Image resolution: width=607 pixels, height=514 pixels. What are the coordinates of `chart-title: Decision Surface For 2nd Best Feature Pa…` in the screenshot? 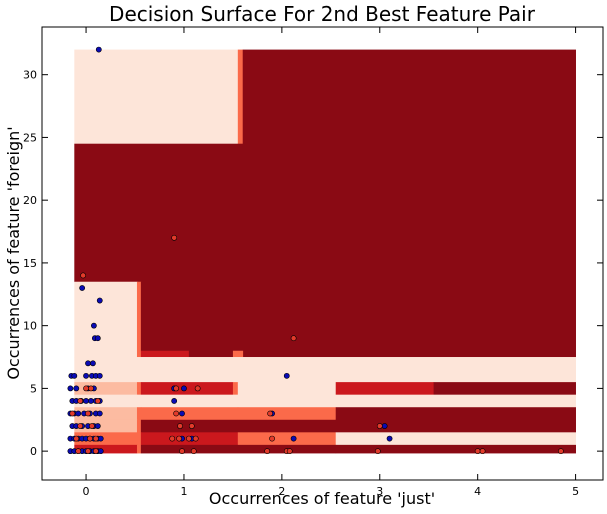 It's located at (322, 14).